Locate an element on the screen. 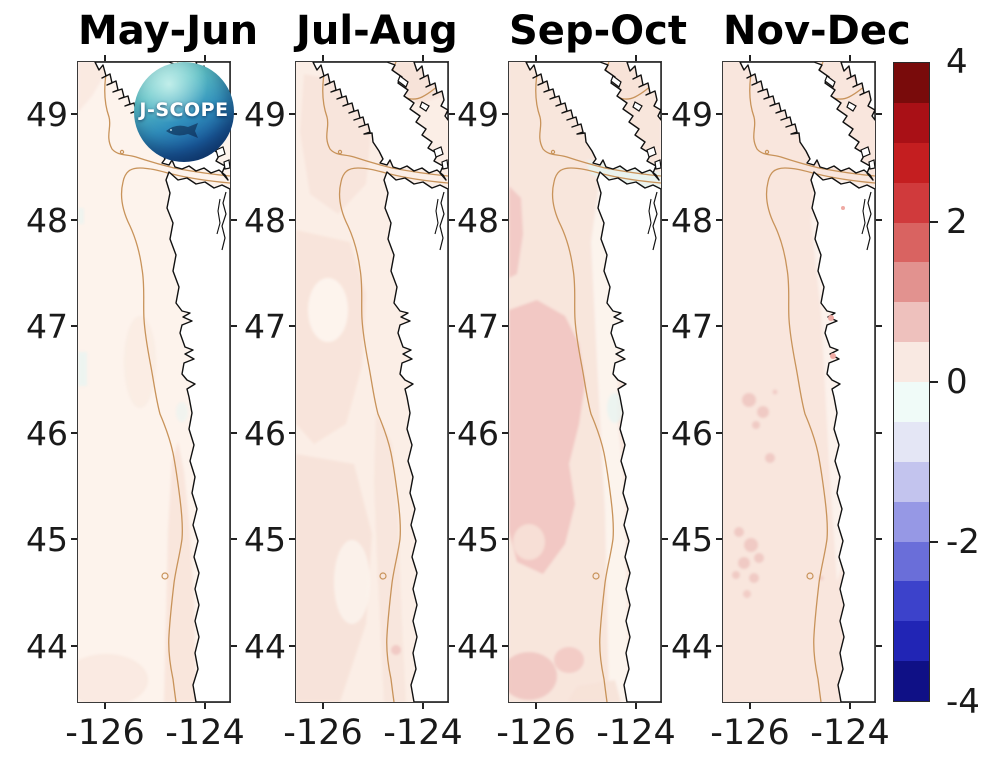  colorbar is located at coordinates (911, 382).